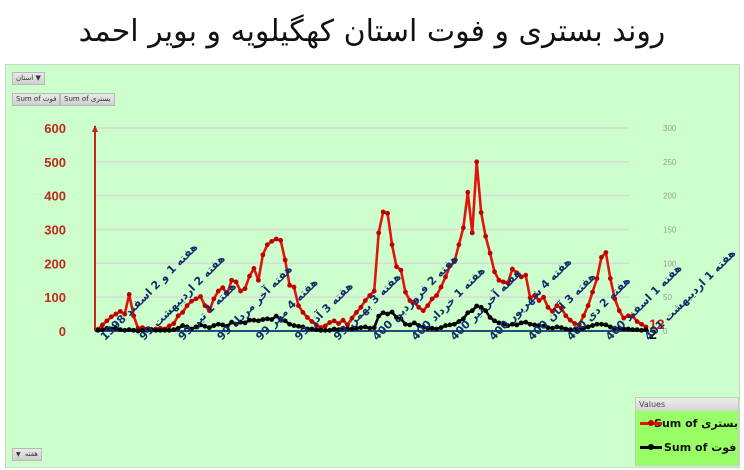 This screenshot has width=744, height=470. I want to click on province-filter-button: ▼ استان, so click(28, 78).